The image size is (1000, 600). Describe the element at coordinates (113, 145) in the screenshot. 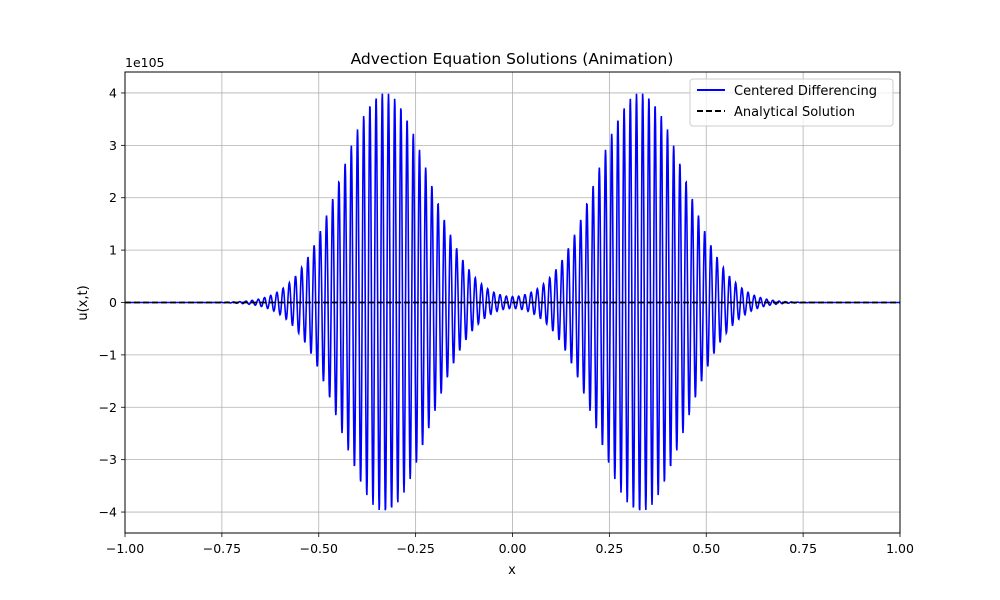

I see `y-tick-label: 3` at that location.